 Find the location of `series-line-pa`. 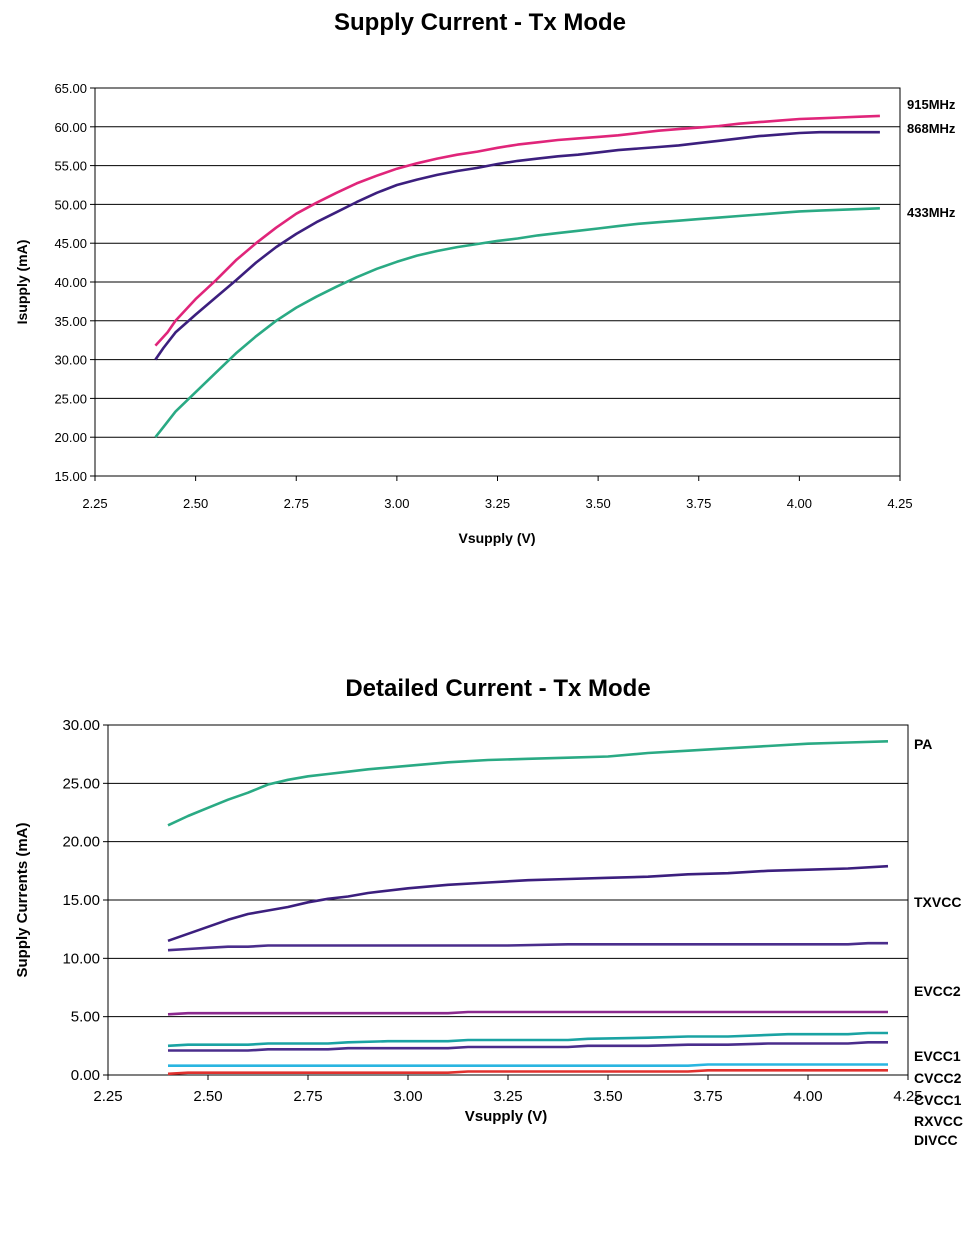

series-line-pa is located at coordinates (528, 783).